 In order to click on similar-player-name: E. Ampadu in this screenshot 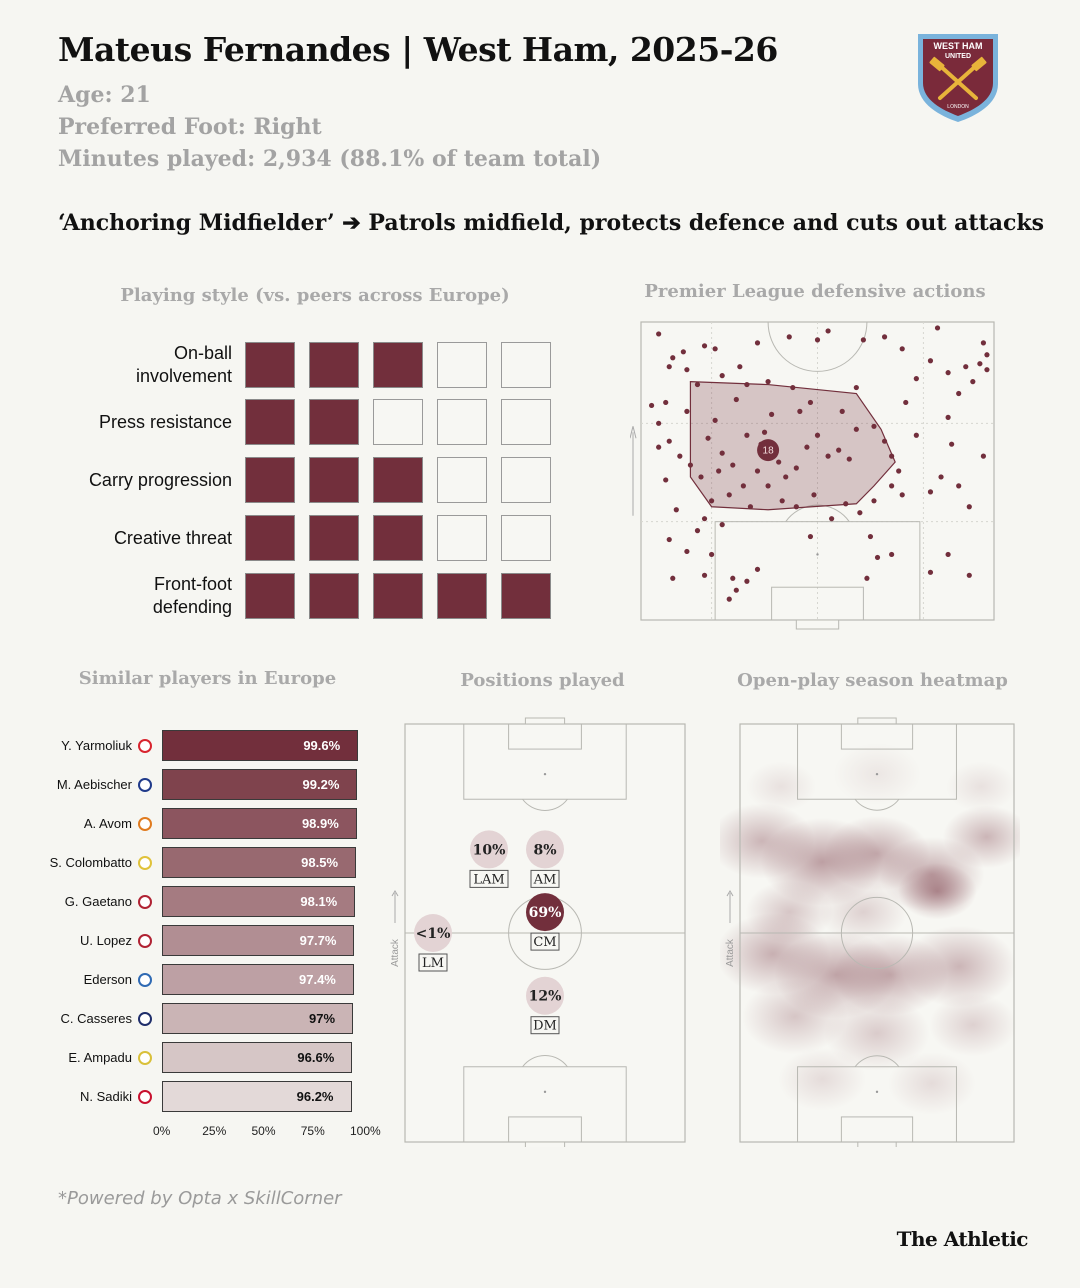, I will do `click(100, 1057)`.